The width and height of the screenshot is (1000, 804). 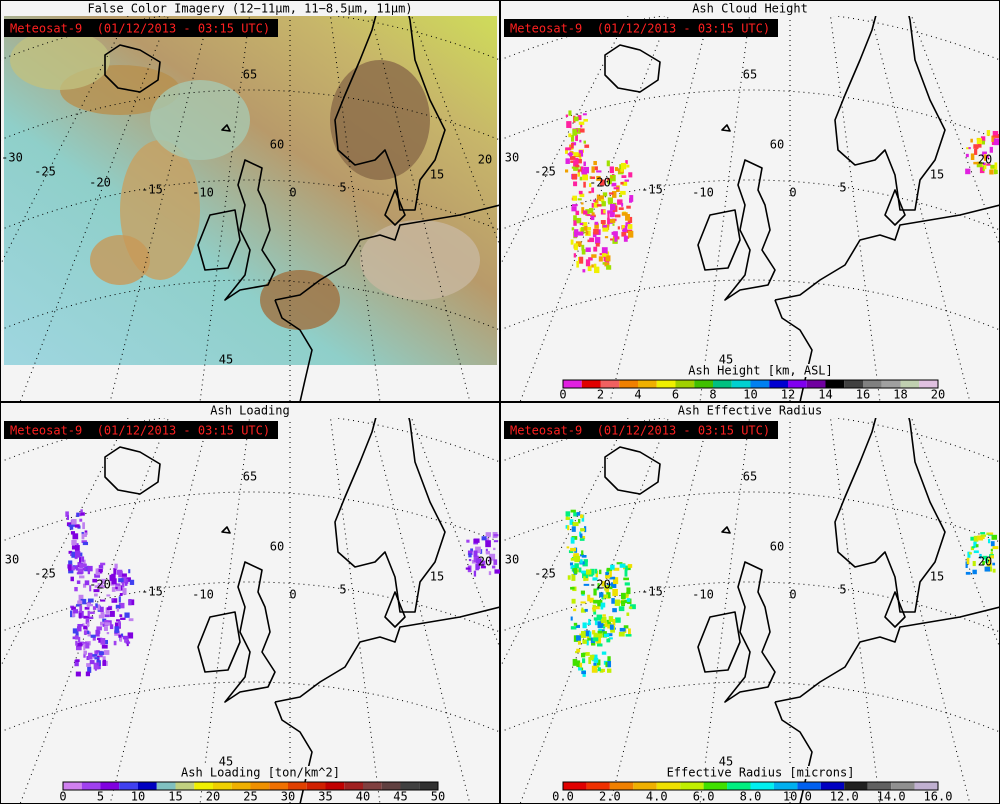 What do you see at coordinates (140, 29) in the screenshot?
I see `badge-text: Meteosat-9 (01/12/2013 - 03:15 UTC)` at bounding box center [140, 29].